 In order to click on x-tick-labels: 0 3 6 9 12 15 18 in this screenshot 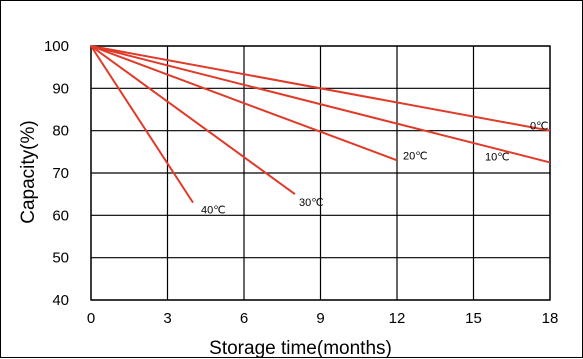, I will do `click(323, 318)`.